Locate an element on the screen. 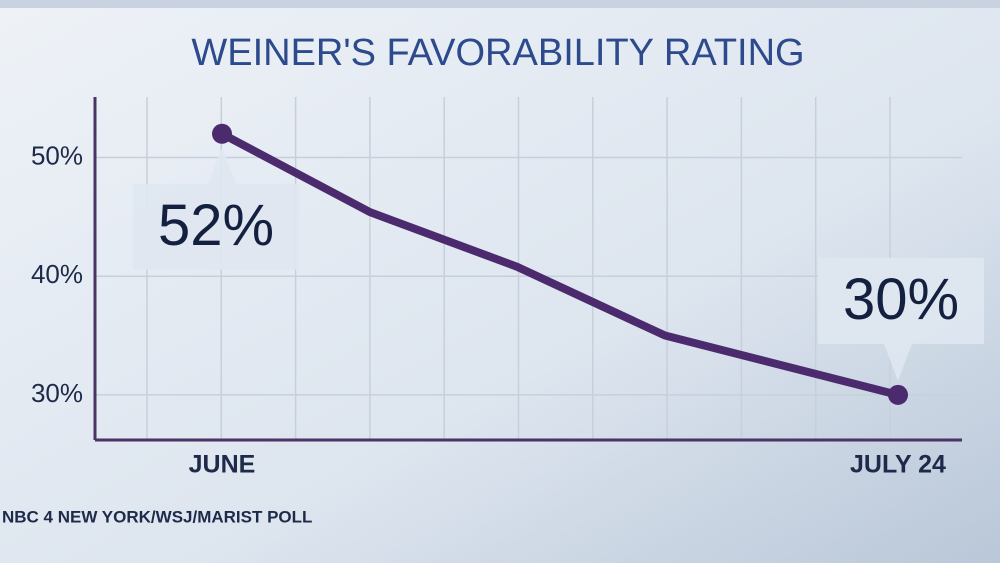 This screenshot has width=1000, height=563. x-tick-label: JUNE is located at coordinates (222, 465).